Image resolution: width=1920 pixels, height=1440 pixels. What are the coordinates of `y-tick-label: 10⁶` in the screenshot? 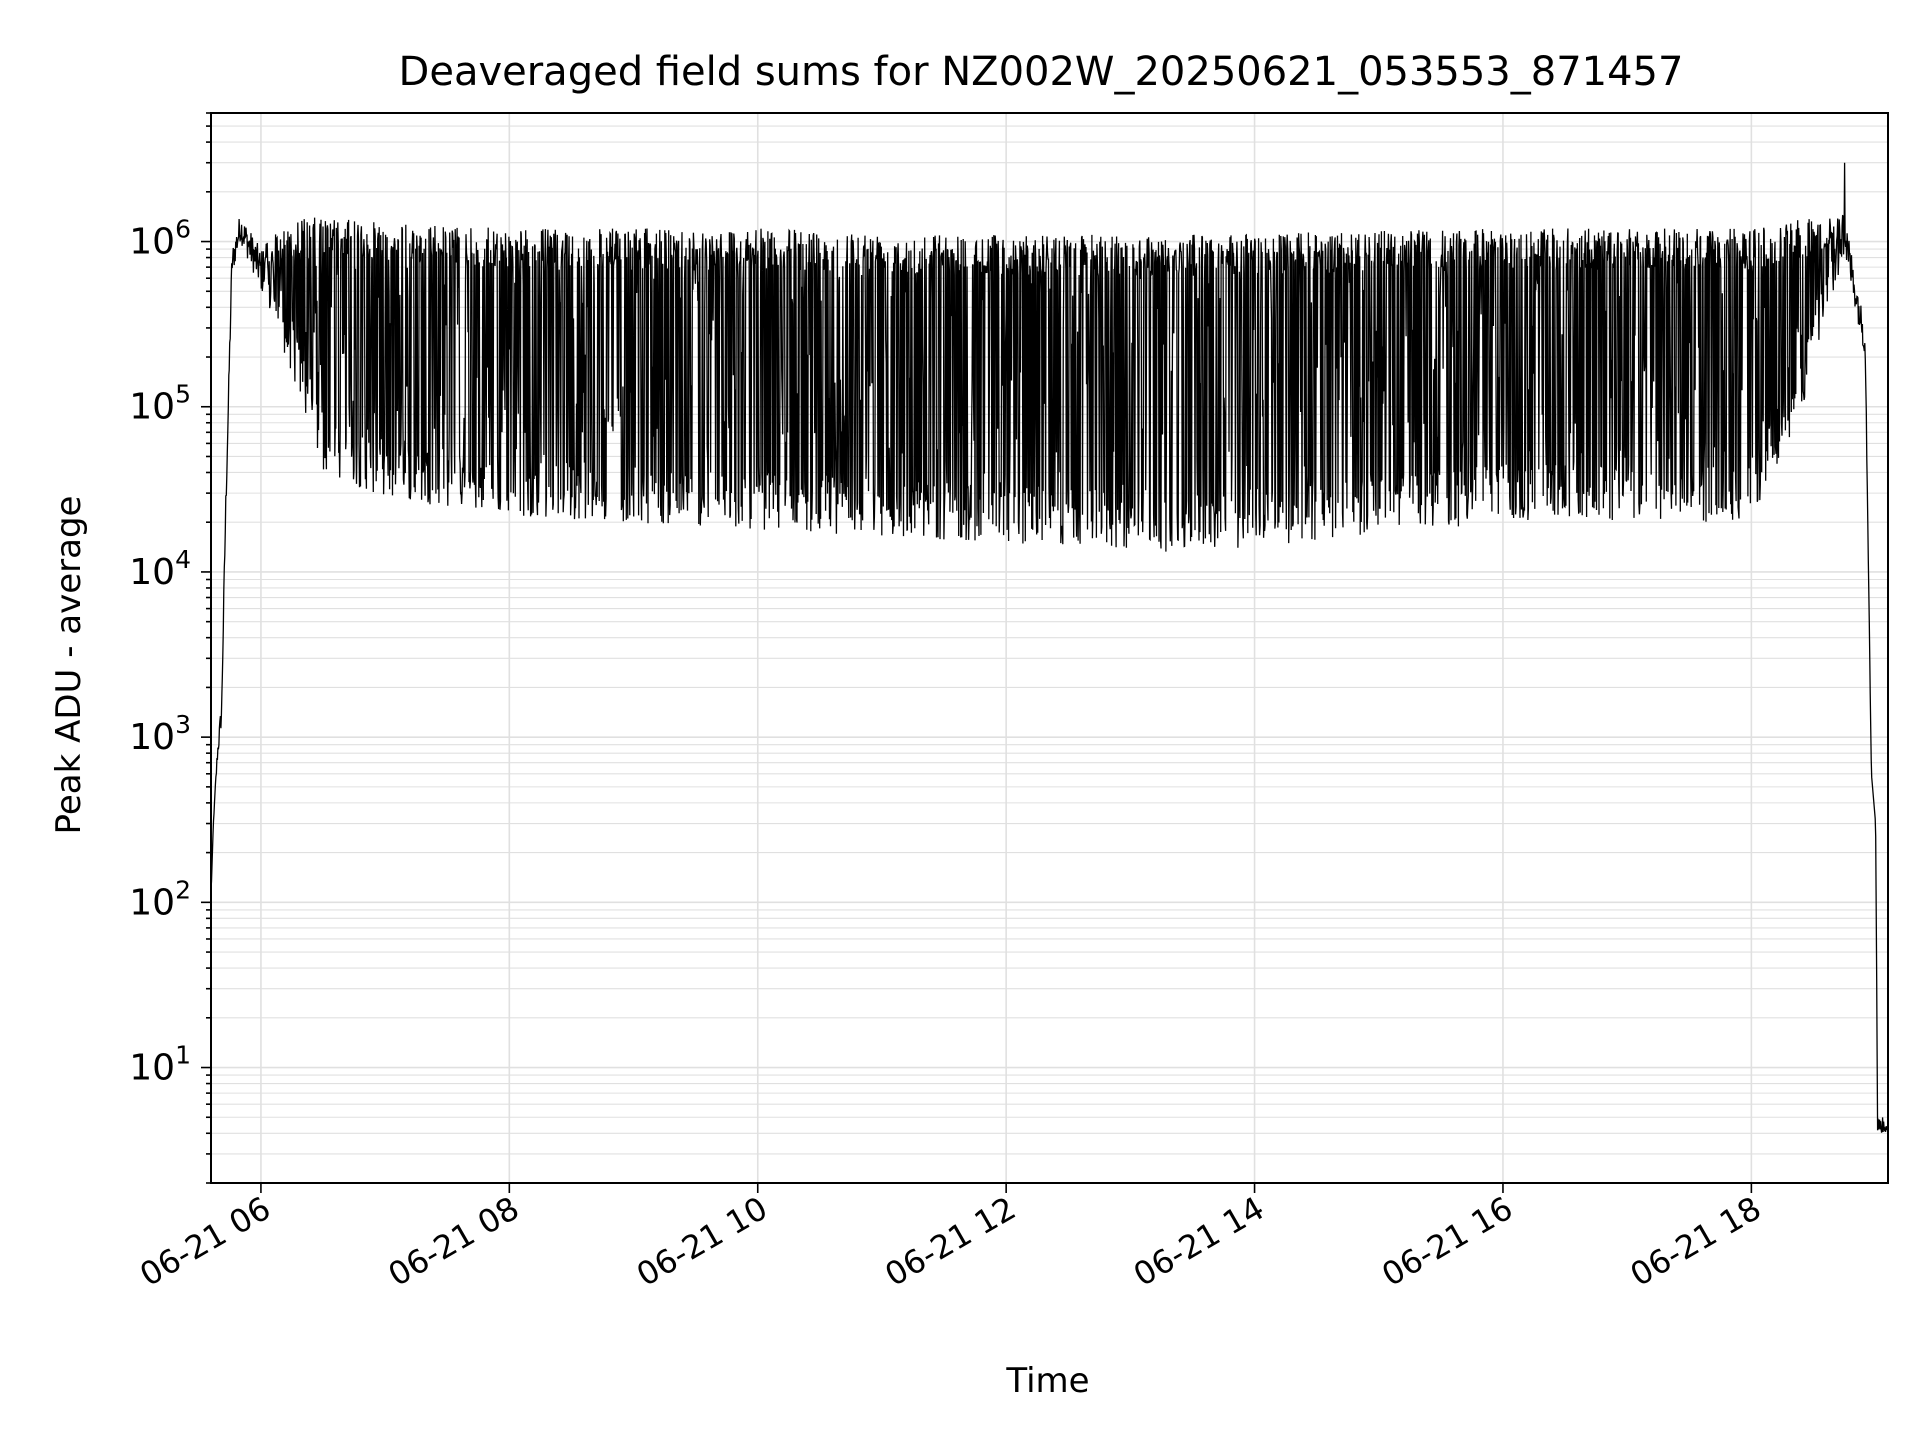 It's located at (160, 239).